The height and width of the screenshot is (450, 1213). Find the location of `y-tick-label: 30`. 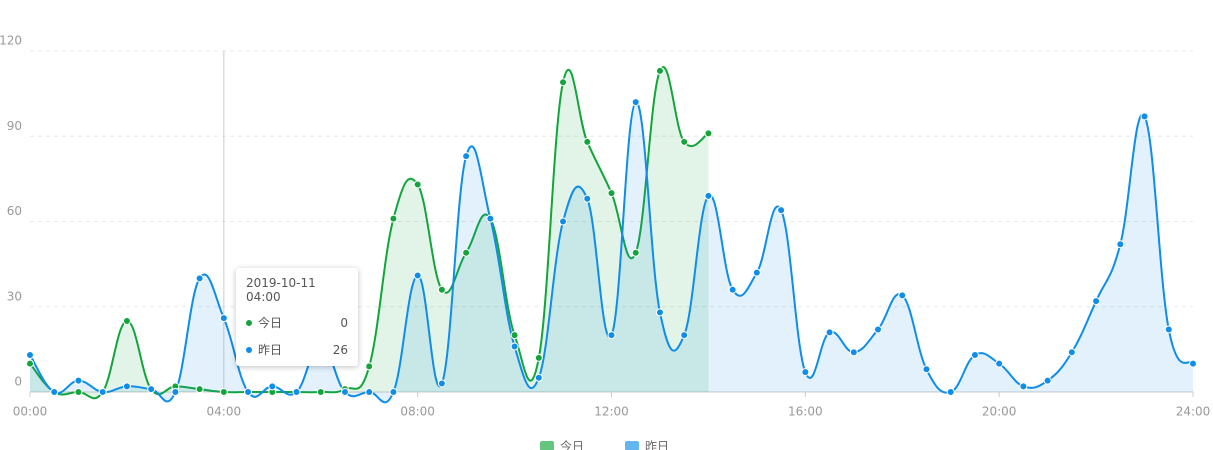

y-tick-label: 30 is located at coordinates (14, 296).